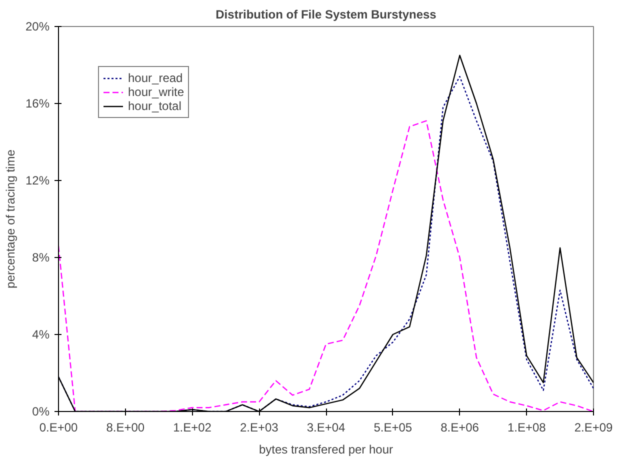  Describe the element at coordinates (259, 427) in the screenshot. I see `x-tick-label: 2.E+03` at that location.